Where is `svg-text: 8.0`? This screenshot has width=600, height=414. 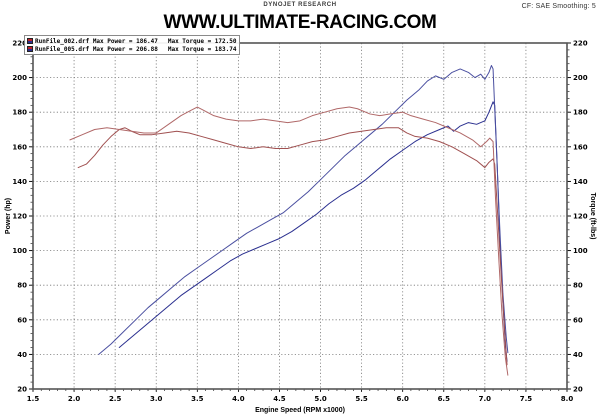 svg-text: 8.0 is located at coordinates (567, 399).